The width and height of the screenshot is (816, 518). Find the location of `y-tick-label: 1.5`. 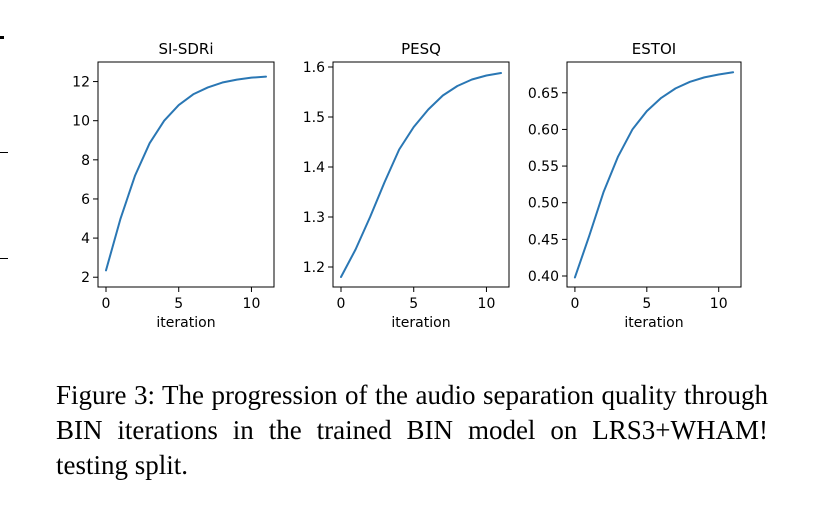

y-tick-label: 1.5 is located at coordinates (314, 118).